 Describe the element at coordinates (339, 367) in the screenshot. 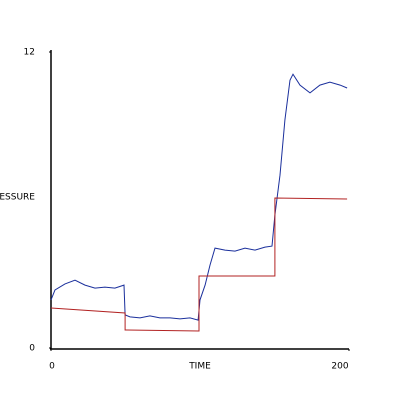

I see `x-tick-label: 200` at that location.